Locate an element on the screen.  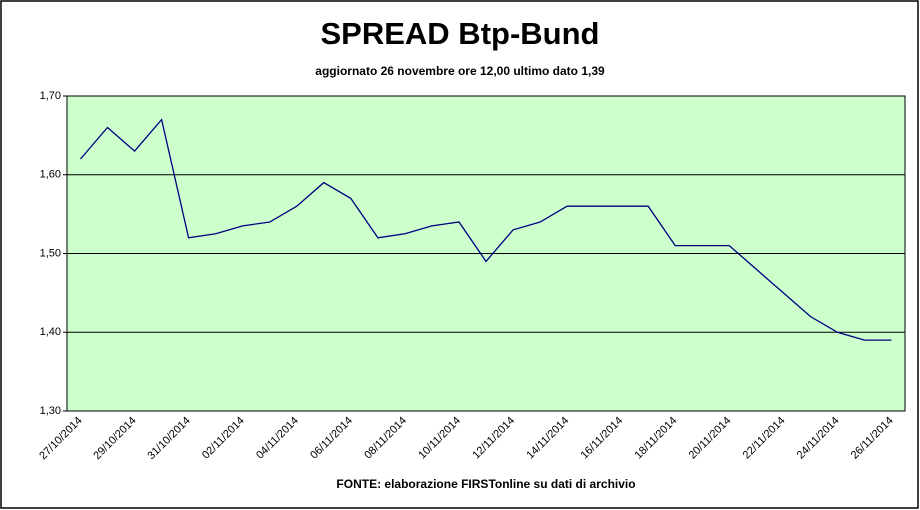
y-tick-label: 1,40 is located at coordinates (50, 332).